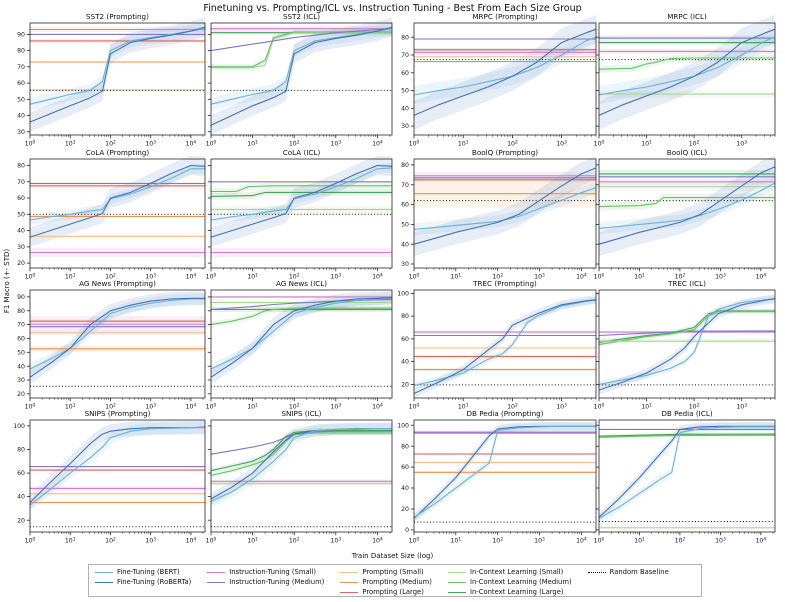  Describe the element at coordinates (299, 214) in the screenshot. I see `subplot-cola-icl: 100 101 102 103 104 CoLA (ICL)` at that location.